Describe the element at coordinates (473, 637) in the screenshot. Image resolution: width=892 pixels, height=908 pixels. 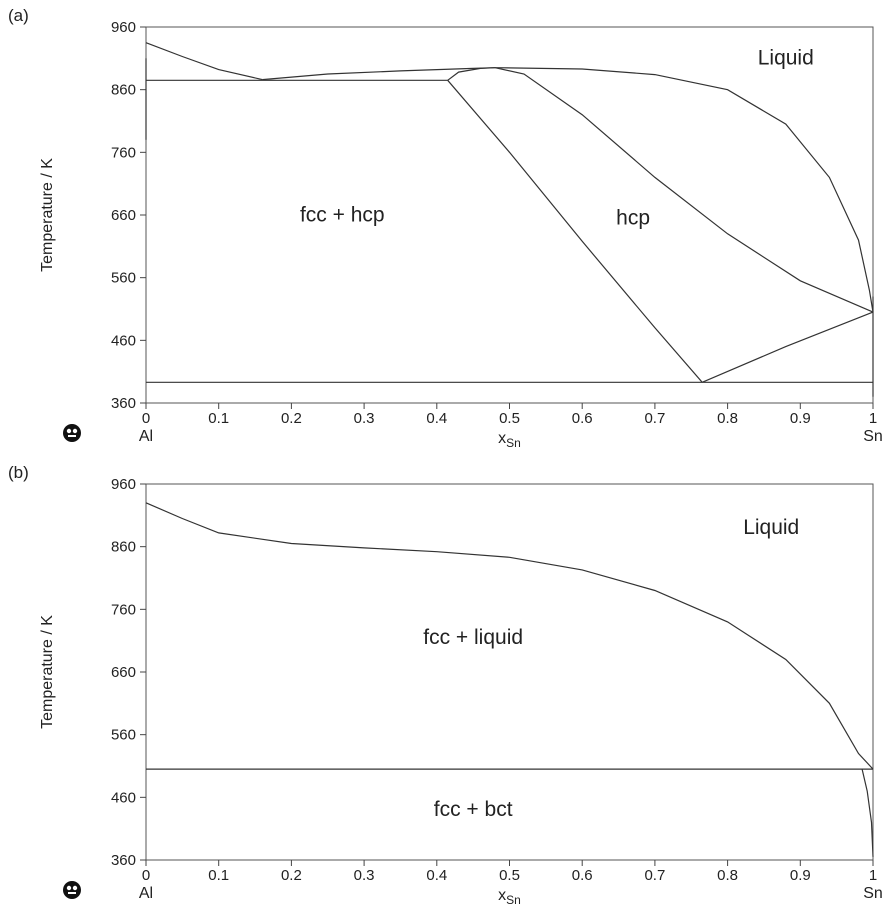
I see `region-label: fcc + liquid` at that location.